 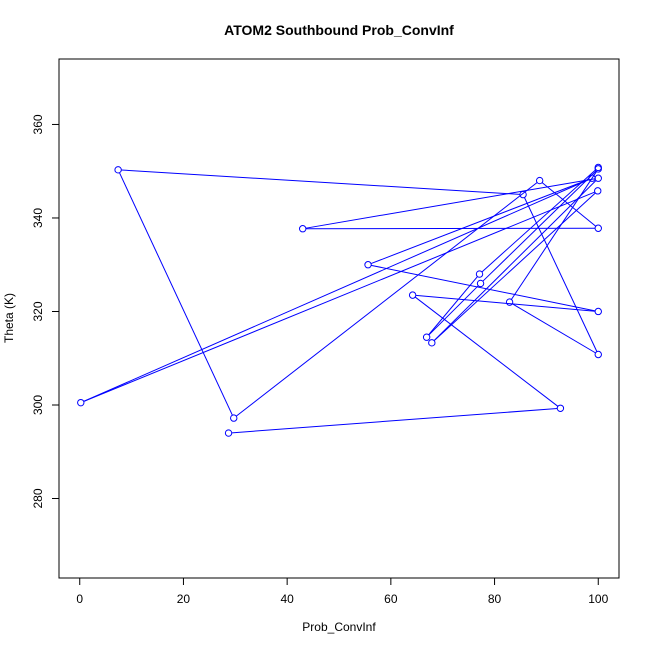 I want to click on chart-title: ATOM2 Southbound Prob_ConvInf, so click(x=339, y=30).